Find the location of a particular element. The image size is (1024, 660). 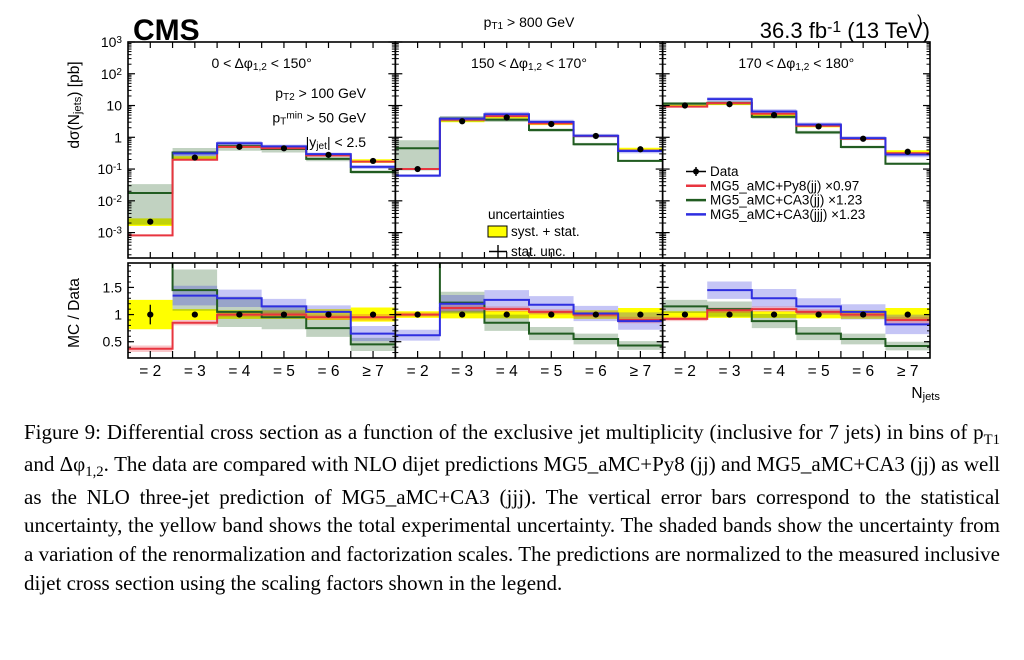

ratio-tick-label: 1 is located at coordinates (118, 315).